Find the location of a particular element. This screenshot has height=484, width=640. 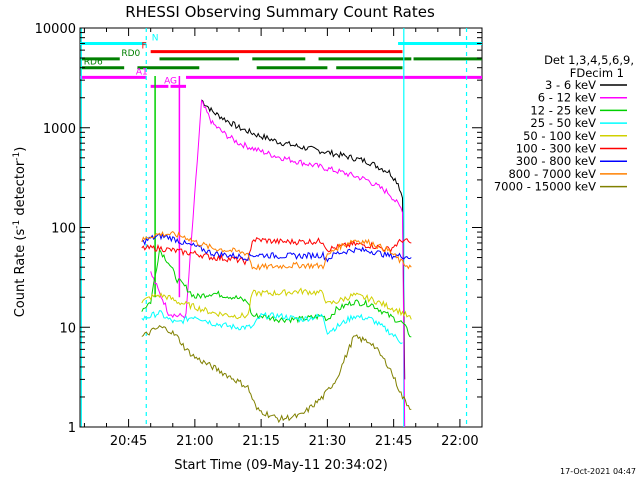

y-tick-label: 10 is located at coordinates (67, 328).